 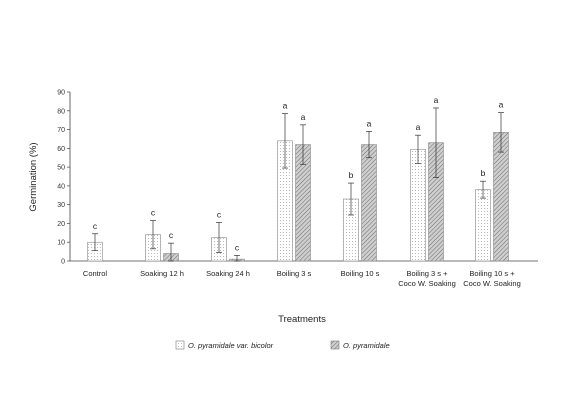 What do you see at coordinates (61, 93) in the screenshot?
I see `y-tick-label: 90` at bounding box center [61, 93].